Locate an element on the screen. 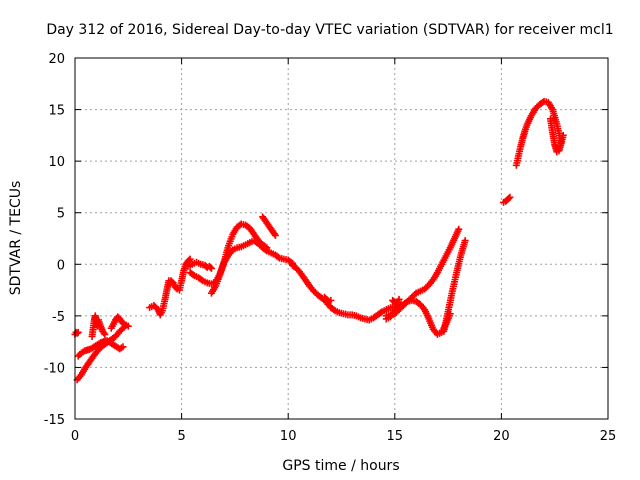 This screenshot has width=640, height=480. series-arc-p is located at coordinates (454, 286).